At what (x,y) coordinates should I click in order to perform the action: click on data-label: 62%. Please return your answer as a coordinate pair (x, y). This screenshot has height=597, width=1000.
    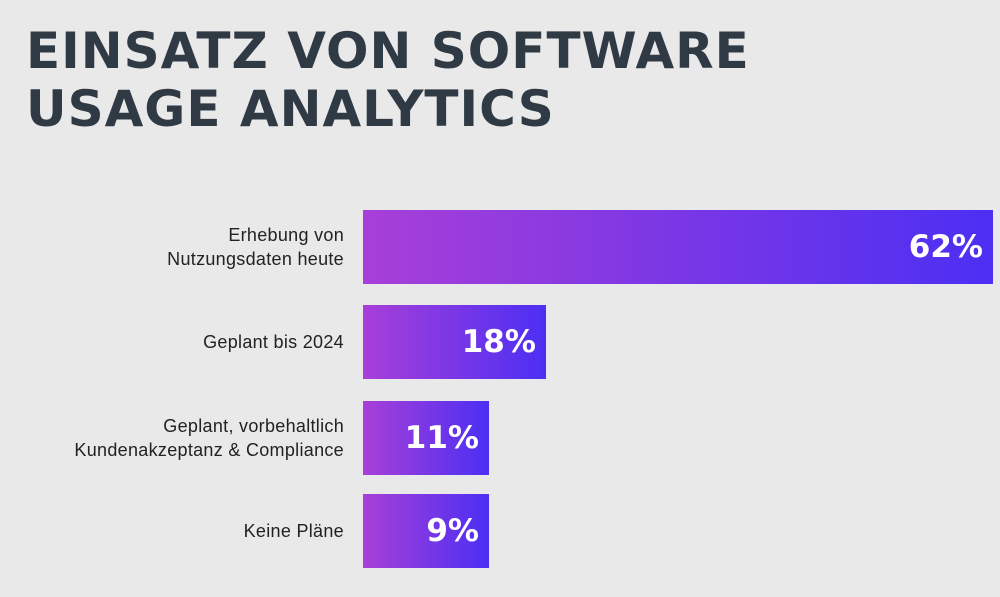
    Looking at the image, I should click on (945, 247).